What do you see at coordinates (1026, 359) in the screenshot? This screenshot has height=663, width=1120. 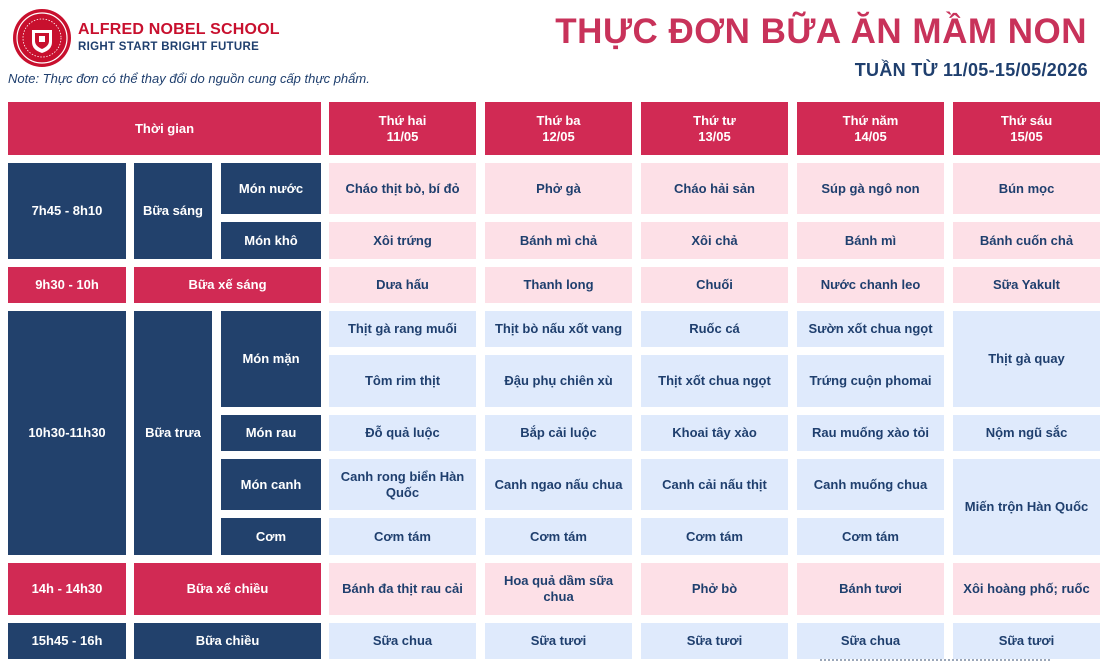 I see `menu-cell: Thịt gà quay` at bounding box center [1026, 359].